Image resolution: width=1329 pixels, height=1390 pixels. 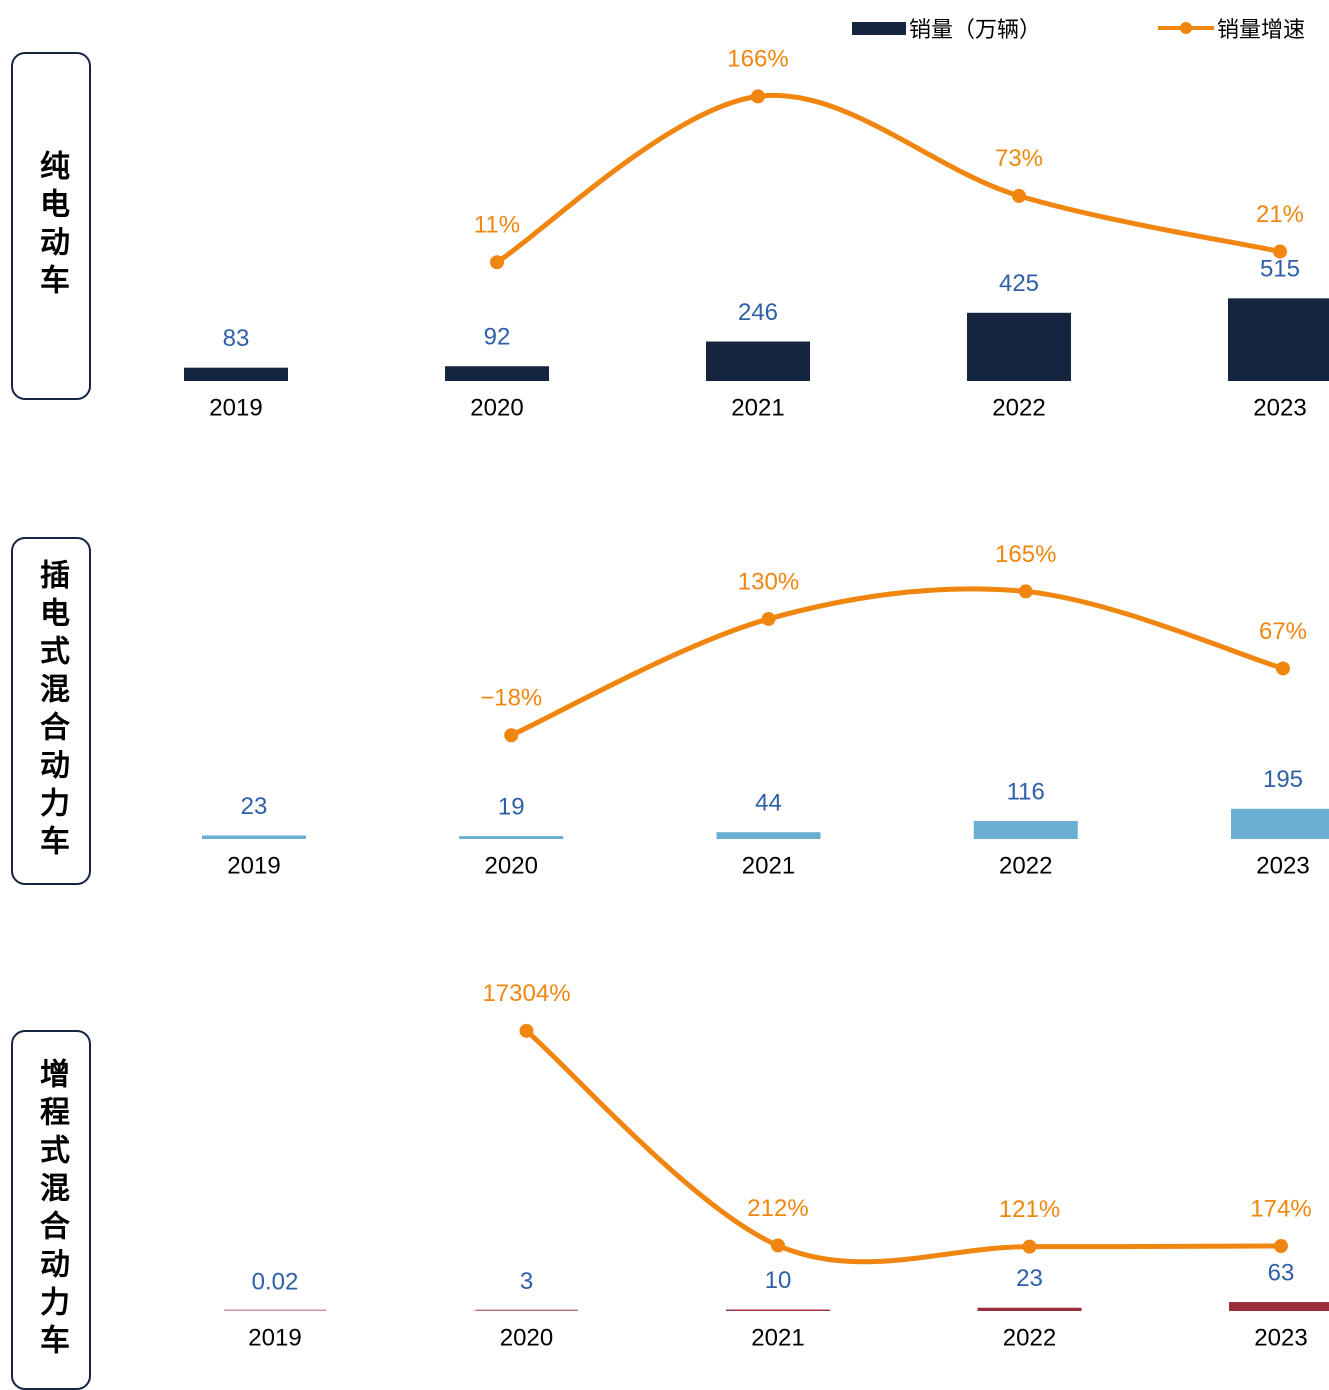 What do you see at coordinates (1280, 269) in the screenshot?
I see `data-label: 515` at bounding box center [1280, 269].